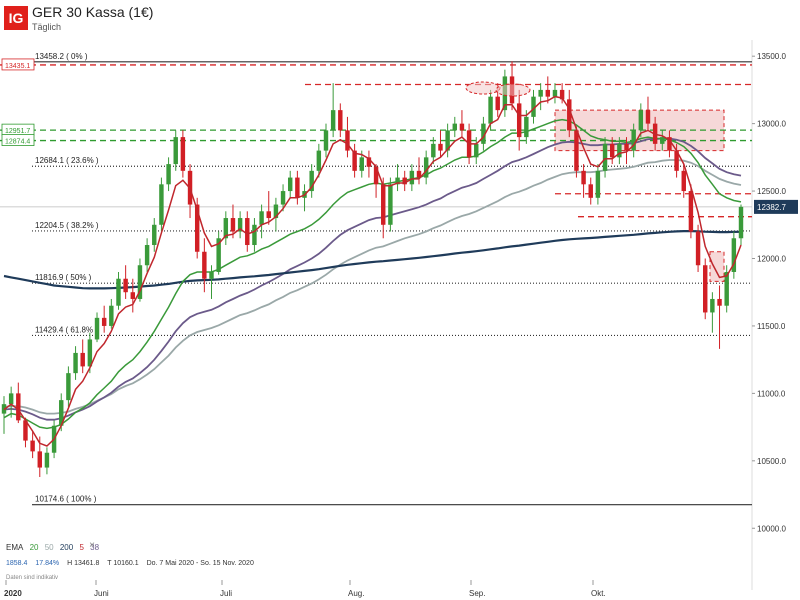  Describe the element at coordinates (771, 528) in the screenshot. I see `y-tick-label: 10000.0` at that location.